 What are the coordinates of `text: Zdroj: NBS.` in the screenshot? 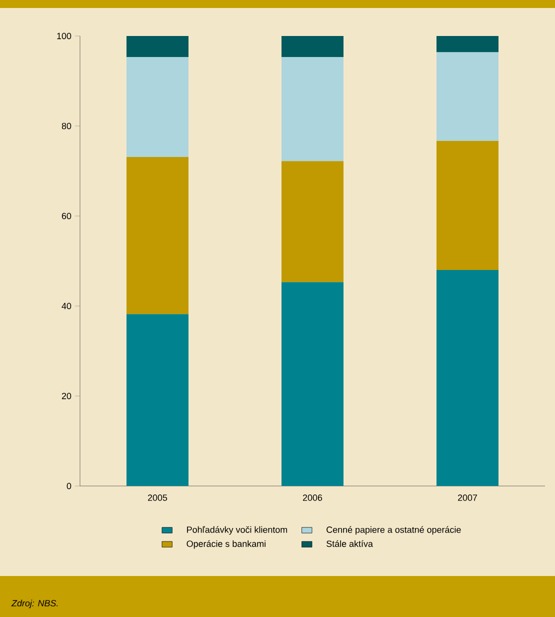 It's located at (34, 604).